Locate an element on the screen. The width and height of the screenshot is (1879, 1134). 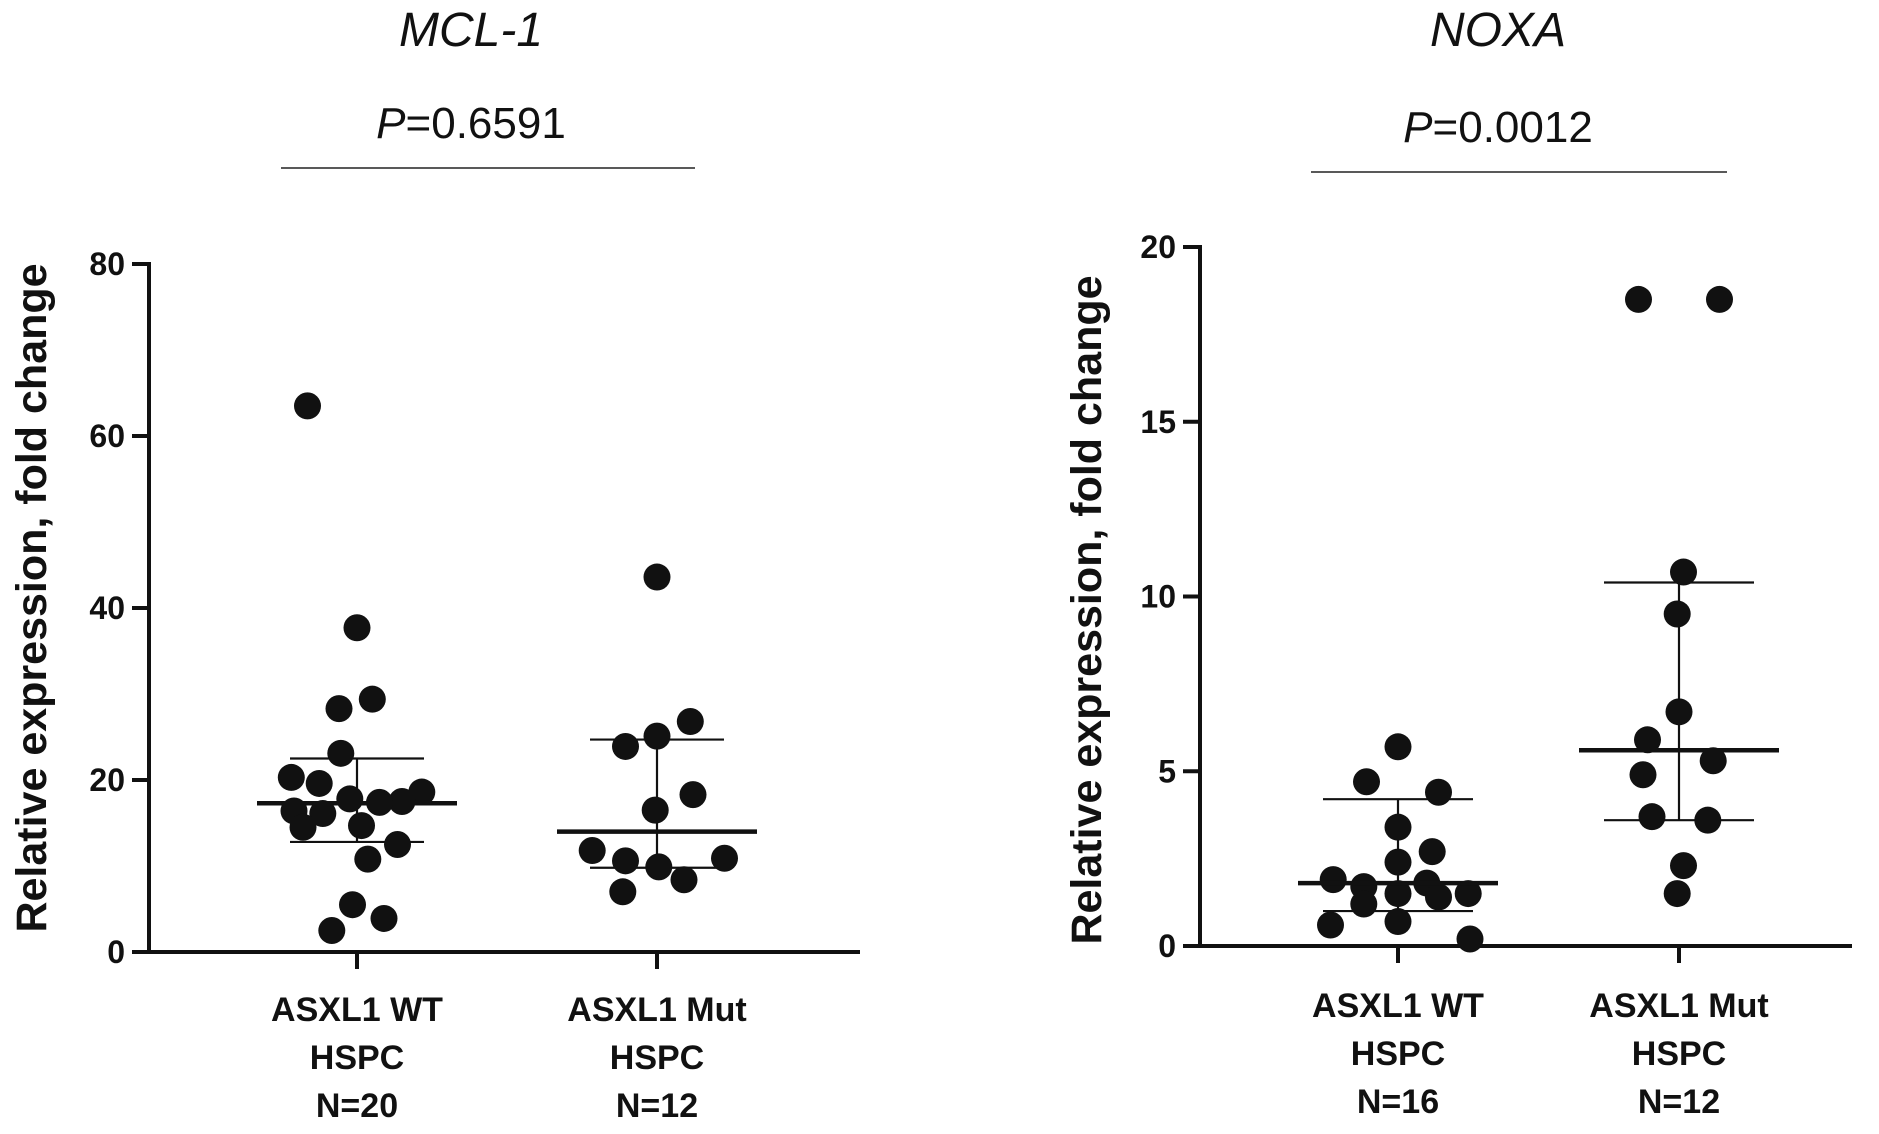
y-tick-label: 80 is located at coordinates (107, 264).